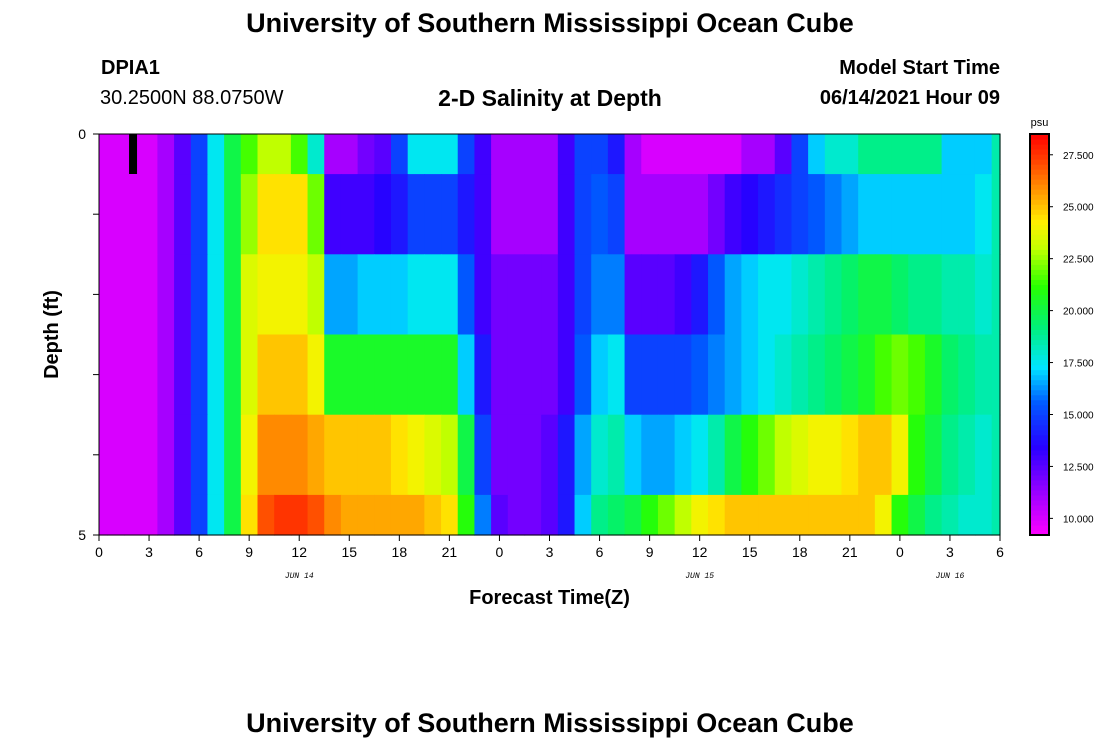  Describe the element at coordinates (550, 552) in the screenshot. I see `x-tick-label: 3` at that location.